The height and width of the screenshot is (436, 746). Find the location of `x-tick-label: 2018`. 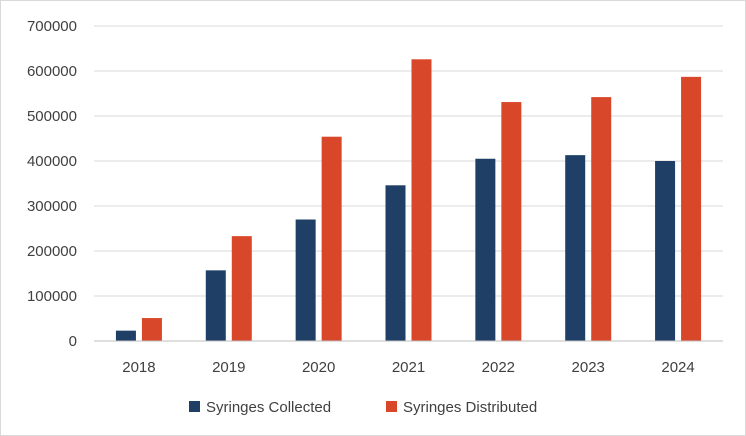

x-tick-label: 2018 is located at coordinates (138, 367).